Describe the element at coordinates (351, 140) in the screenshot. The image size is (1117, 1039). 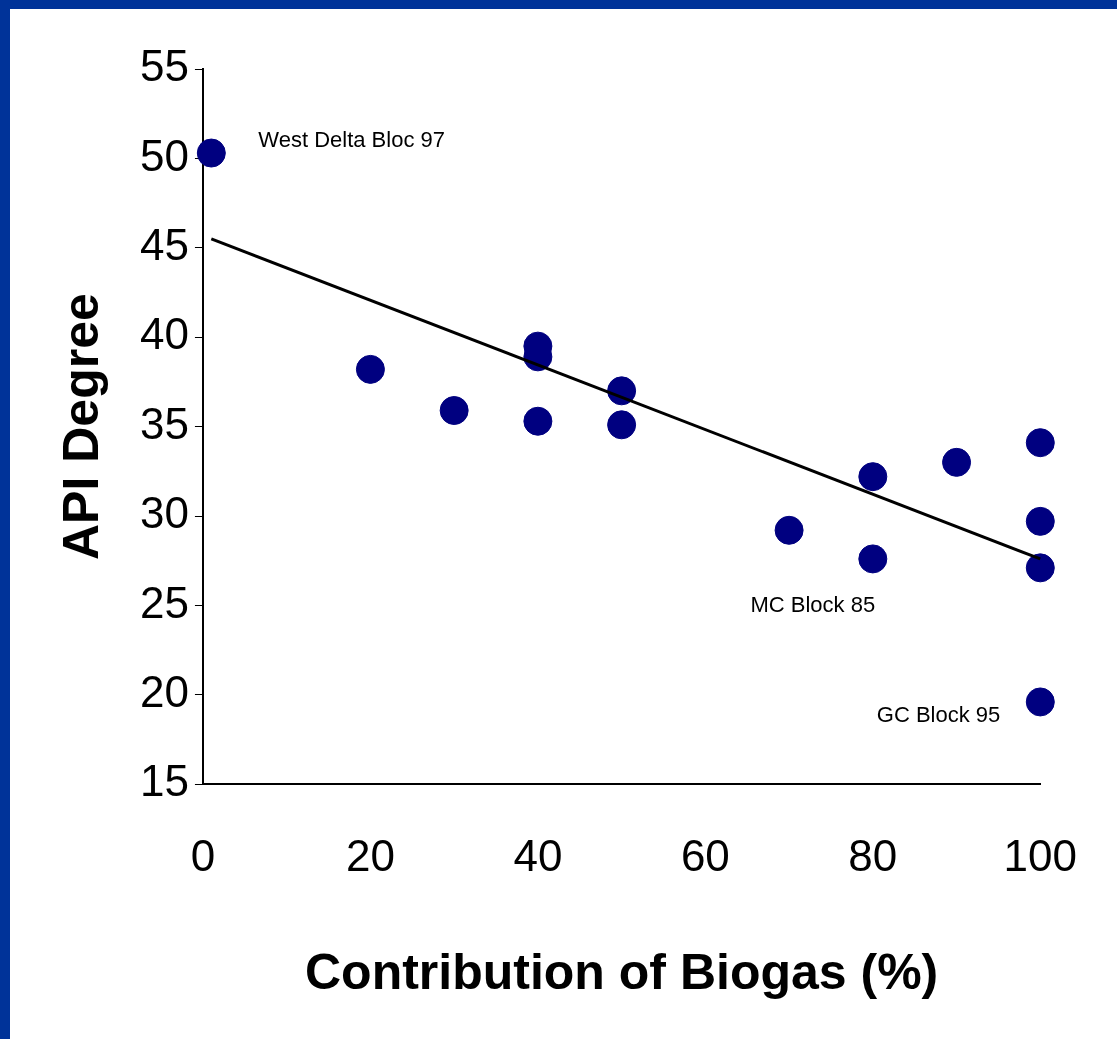
I see `annotation: West Delta Bloc 97` at that location.